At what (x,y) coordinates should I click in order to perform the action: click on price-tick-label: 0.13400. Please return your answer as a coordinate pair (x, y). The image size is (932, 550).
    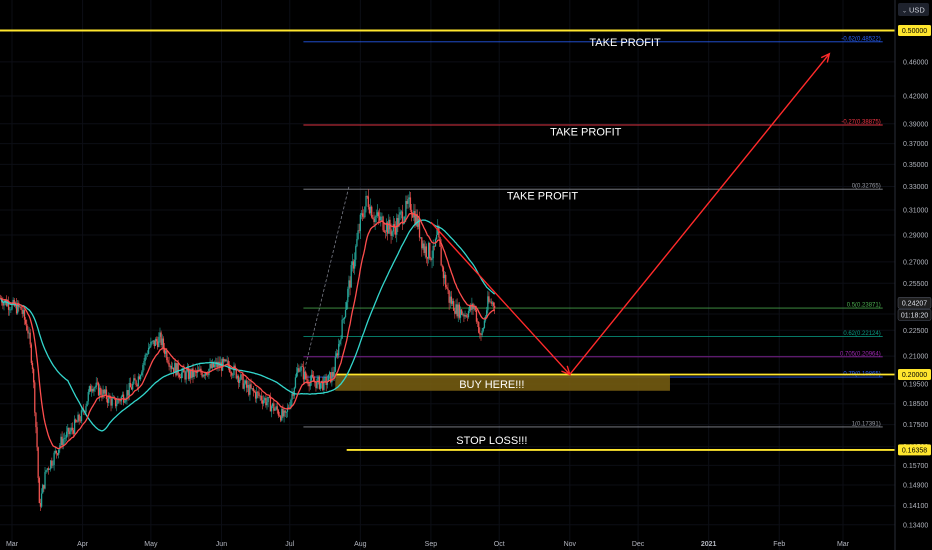
    Looking at the image, I should click on (915, 525).